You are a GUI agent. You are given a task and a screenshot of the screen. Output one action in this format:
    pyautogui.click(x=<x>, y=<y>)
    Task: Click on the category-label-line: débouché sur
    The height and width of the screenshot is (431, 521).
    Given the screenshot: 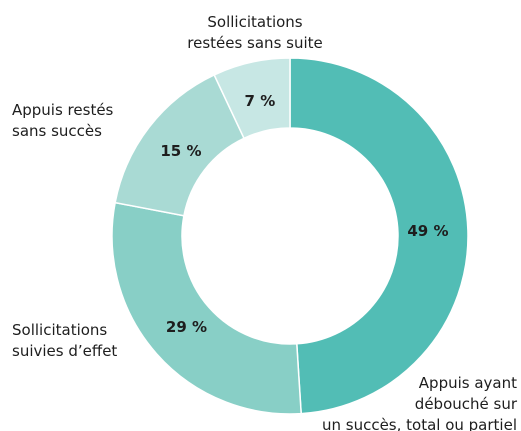 What is the action you would take?
    pyautogui.click(x=466, y=404)
    